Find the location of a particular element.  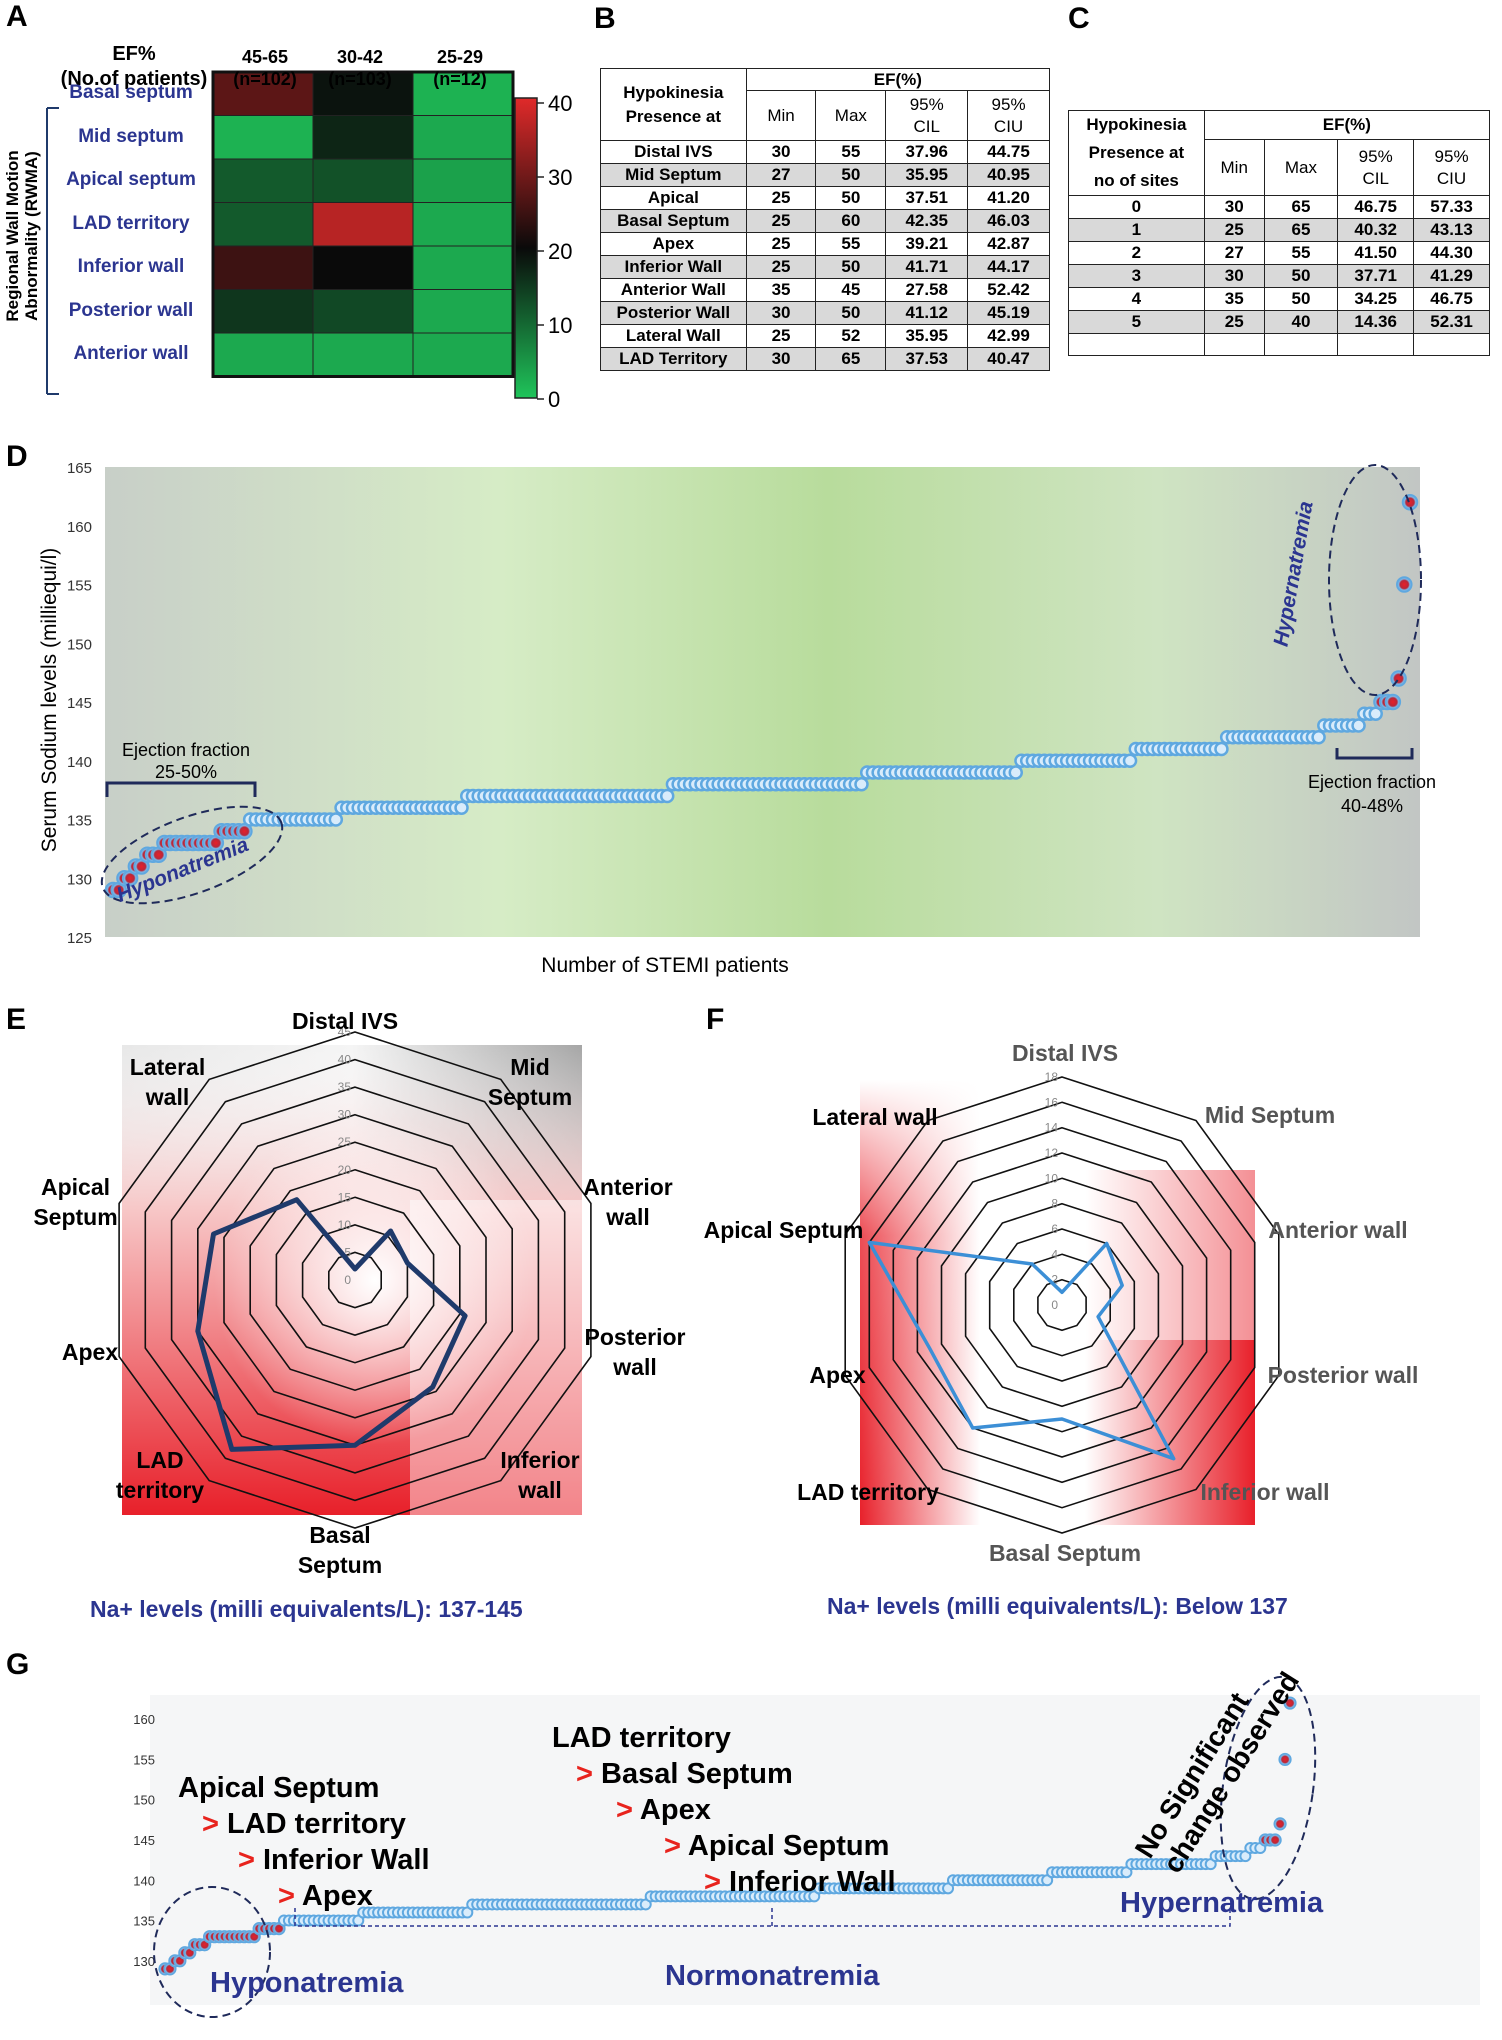

table-b-head: Hypokinesia Presence at is located at coordinates (673, 104).